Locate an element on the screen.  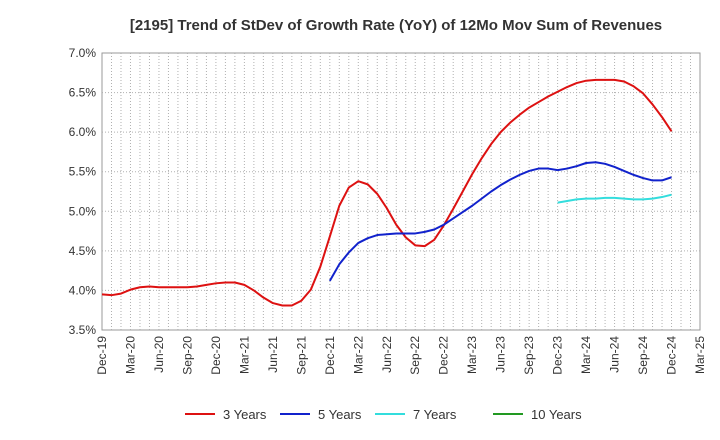
x-tick-label: Sep-21 is located at coordinates (301, 355).